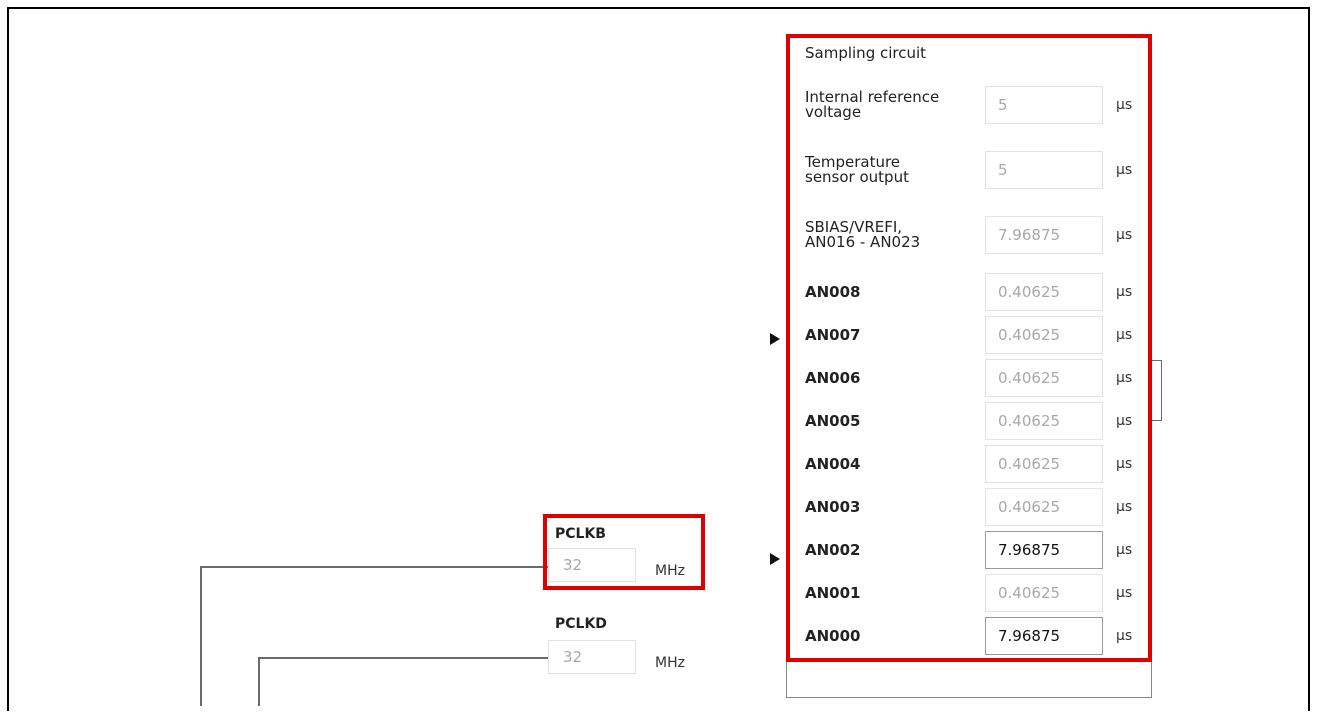 This screenshot has height=718, width=1319. I want to click on sampling-row: AN000 7.96875 µs, so click(975, 636).